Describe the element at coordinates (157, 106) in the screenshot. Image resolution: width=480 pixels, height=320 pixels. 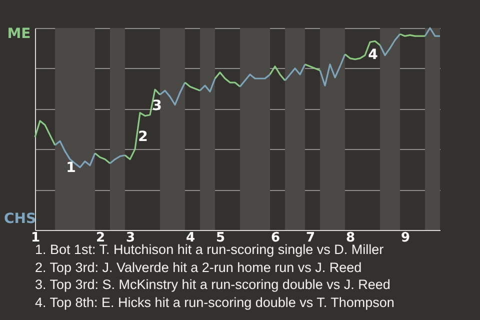
I see `annotation: 3` at that location.